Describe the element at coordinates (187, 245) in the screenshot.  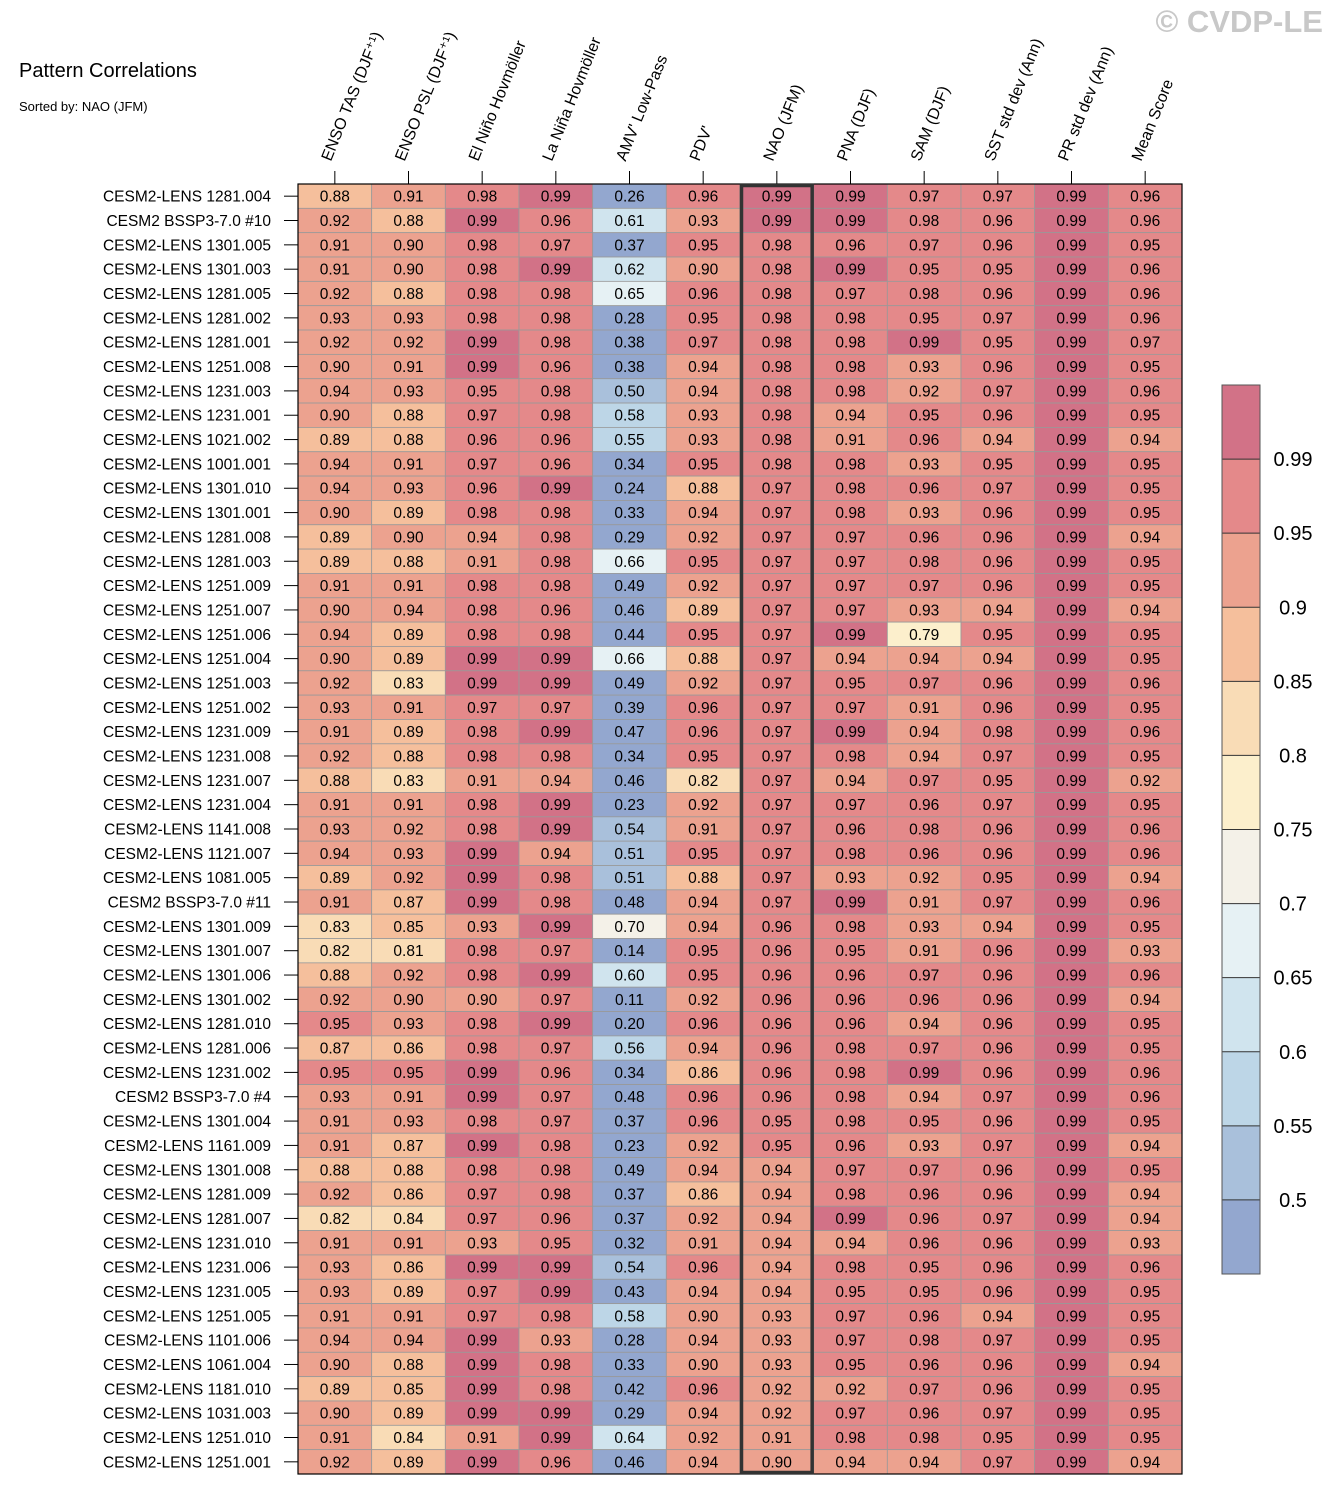
I see `row-label: CESM2-LENS 1301.005` at that location.